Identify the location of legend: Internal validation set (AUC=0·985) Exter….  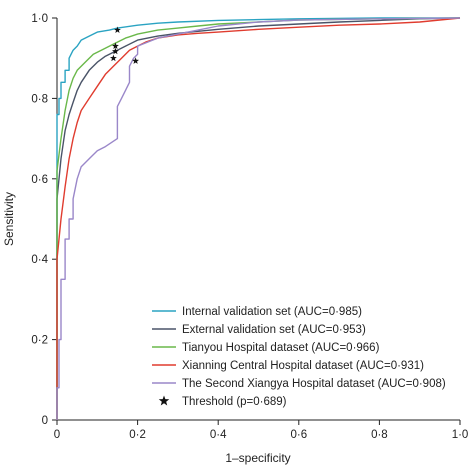
(298, 358).